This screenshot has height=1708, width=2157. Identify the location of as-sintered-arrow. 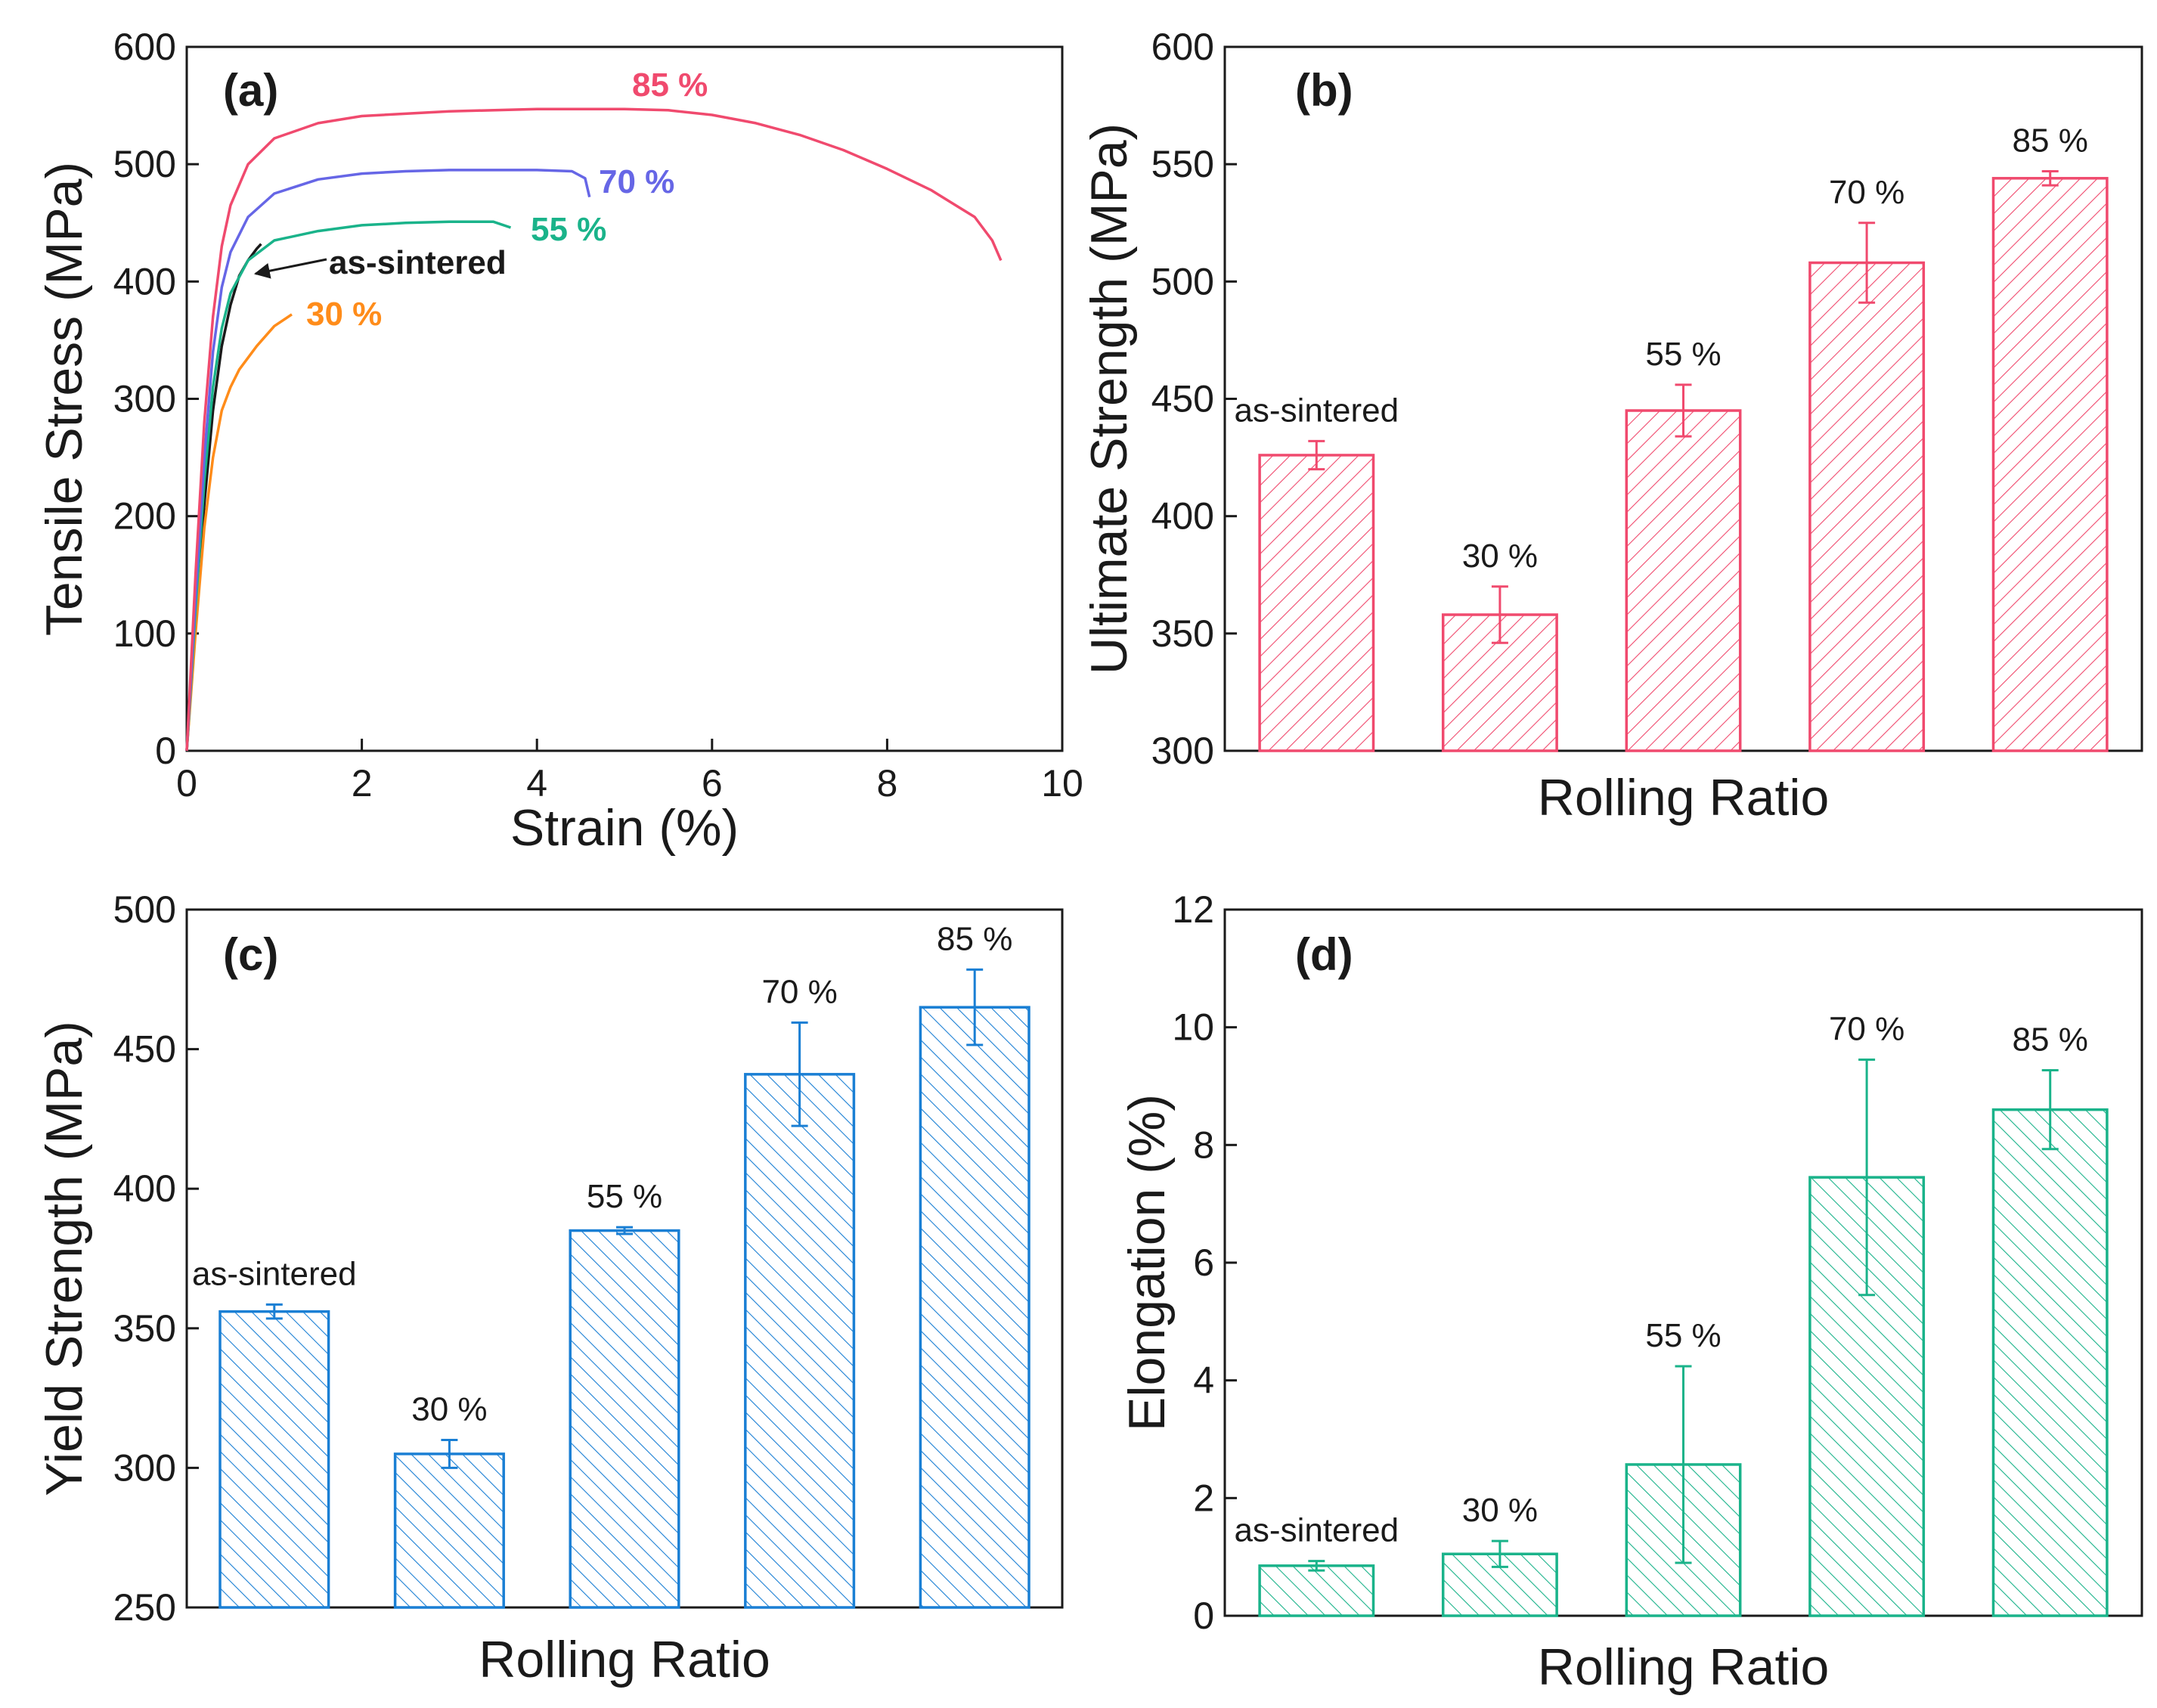
(290, 268).